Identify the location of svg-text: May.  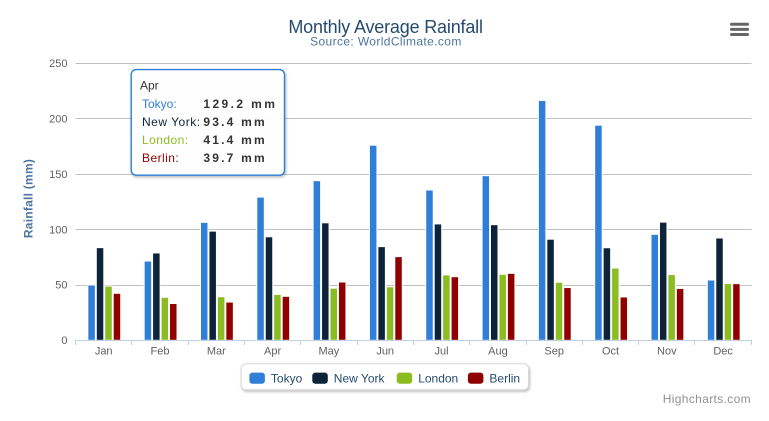
(329, 351).